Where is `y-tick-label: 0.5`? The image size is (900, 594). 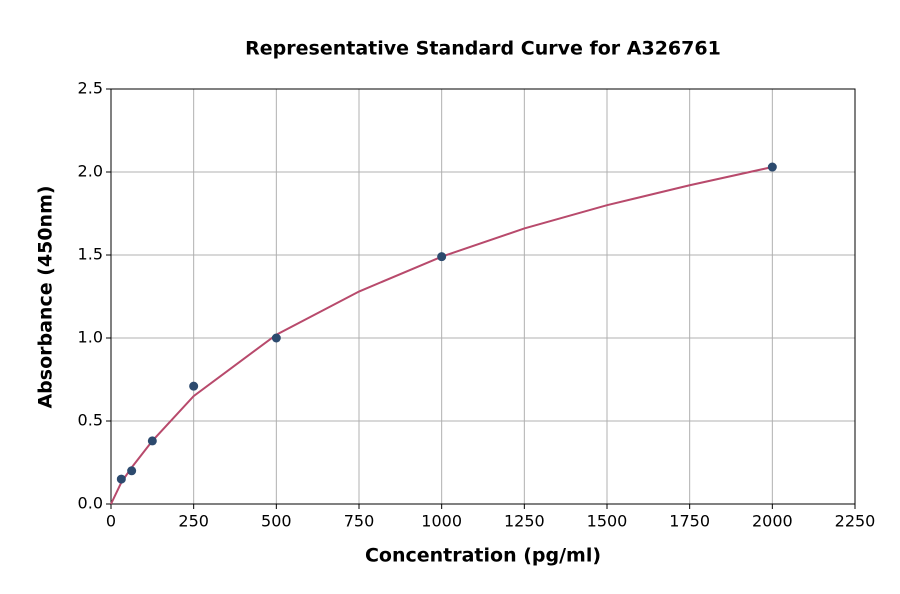
y-tick-label: 0.5 is located at coordinates (90, 420).